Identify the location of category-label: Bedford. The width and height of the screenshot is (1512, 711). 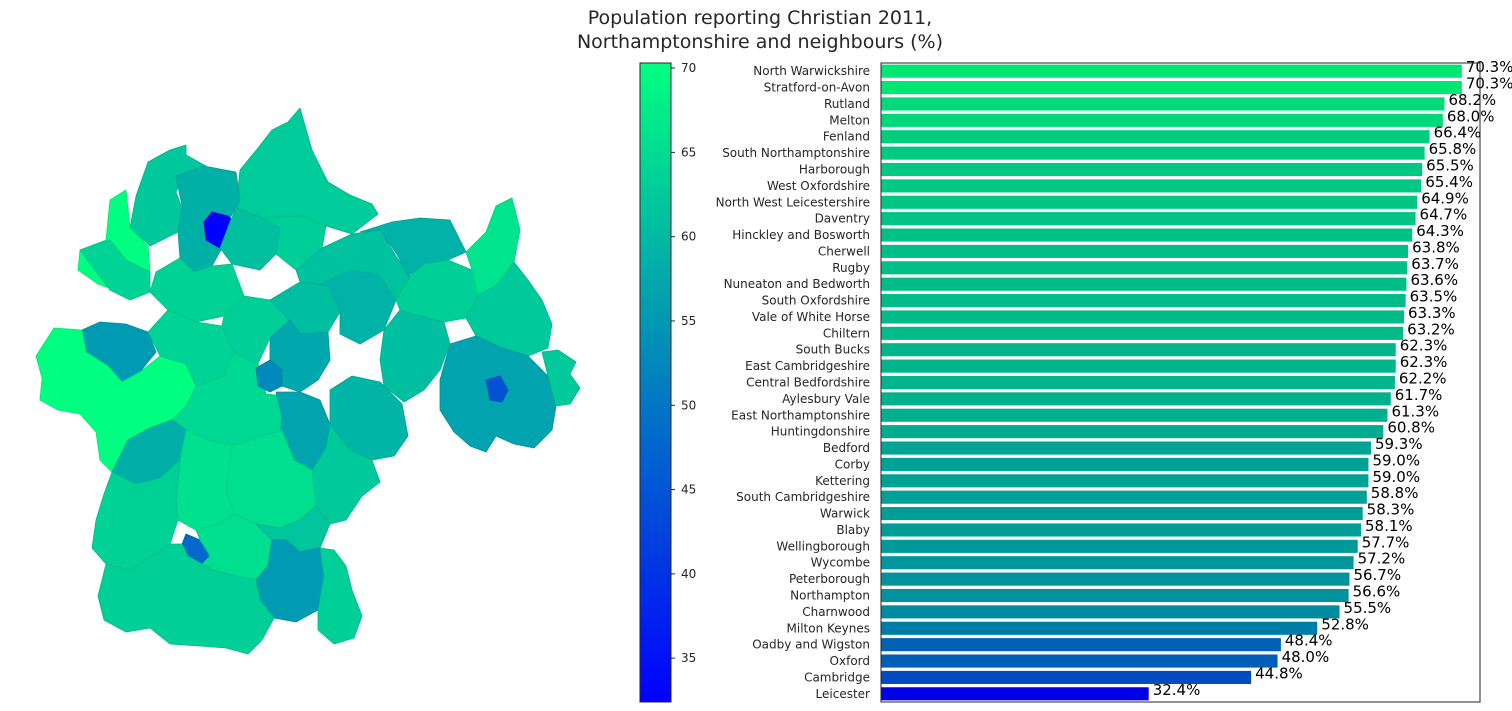
(846, 448).